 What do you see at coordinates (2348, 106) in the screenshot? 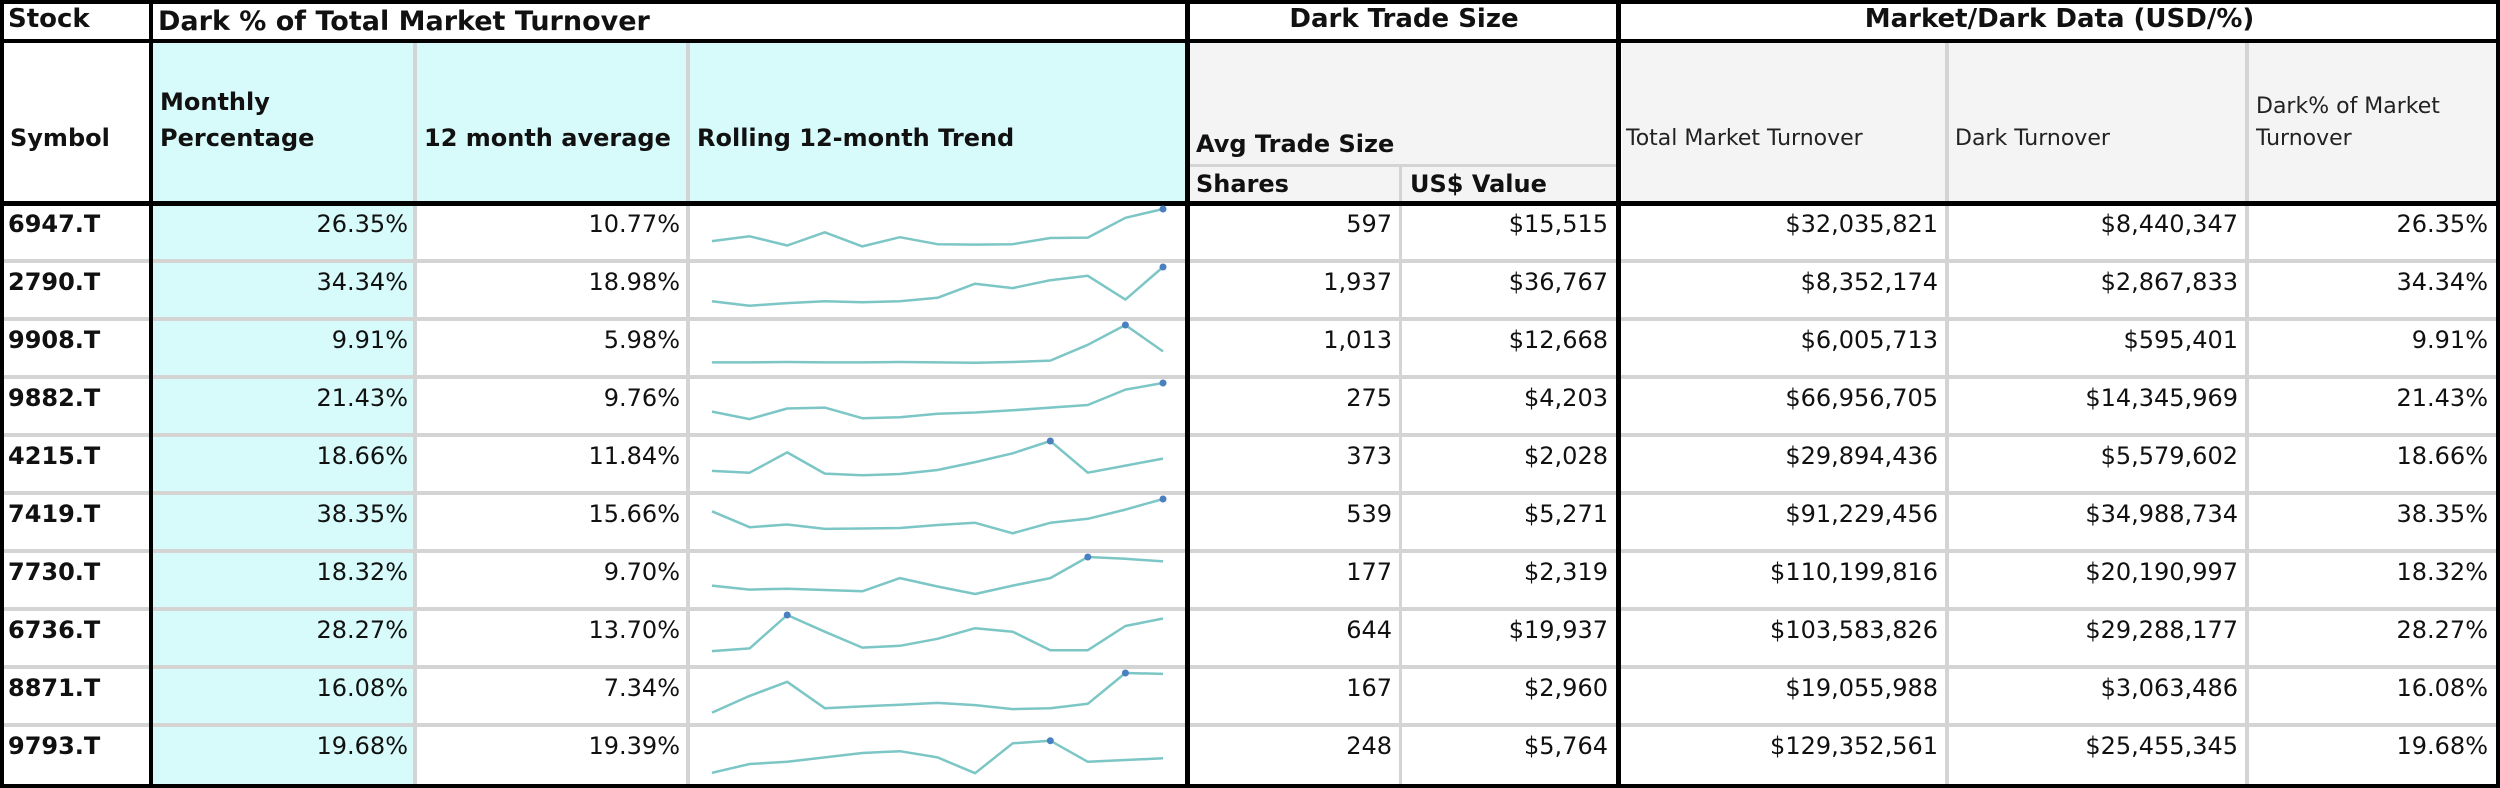
I see `dark-pct-market-header-line1: Dark% of Market` at bounding box center [2348, 106].